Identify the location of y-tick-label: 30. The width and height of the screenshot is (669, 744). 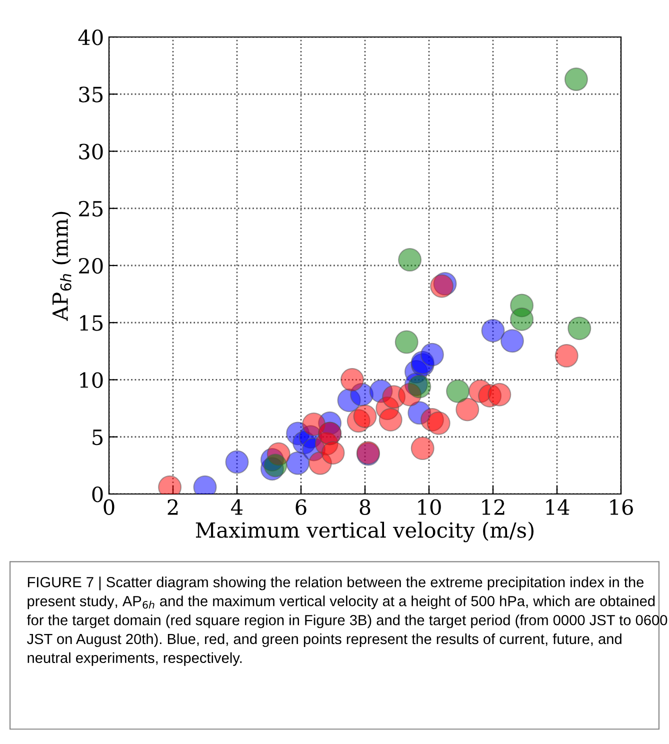
(91, 152).